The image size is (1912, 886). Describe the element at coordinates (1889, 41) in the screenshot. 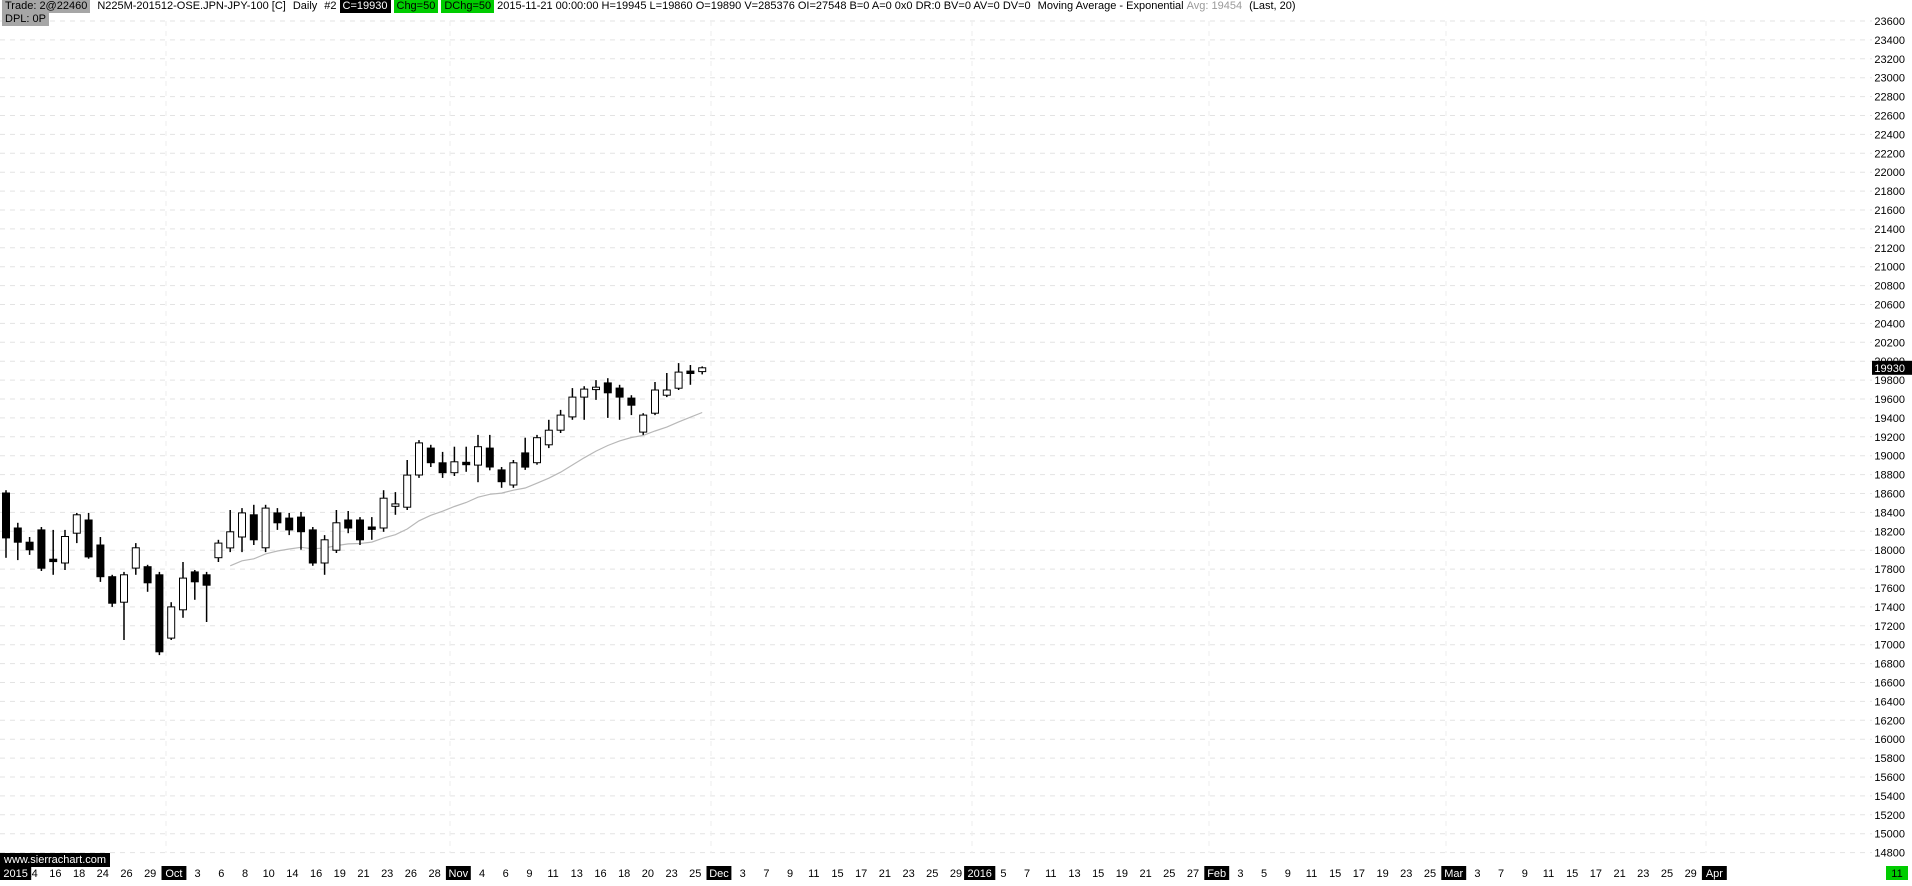

I see `price-tick-label: 23400` at that location.